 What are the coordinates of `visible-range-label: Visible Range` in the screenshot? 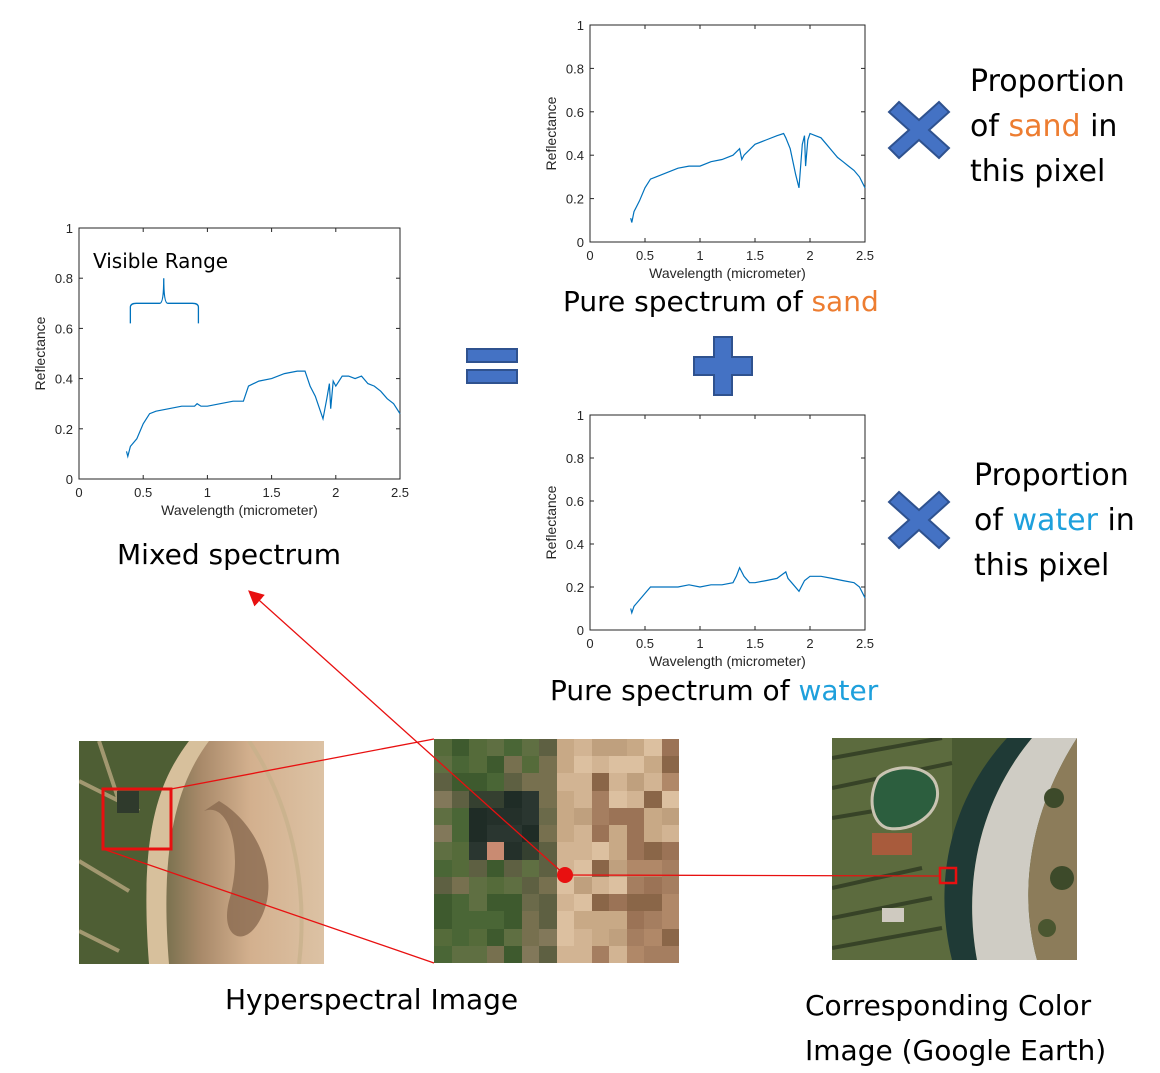 It's located at (160, 261).